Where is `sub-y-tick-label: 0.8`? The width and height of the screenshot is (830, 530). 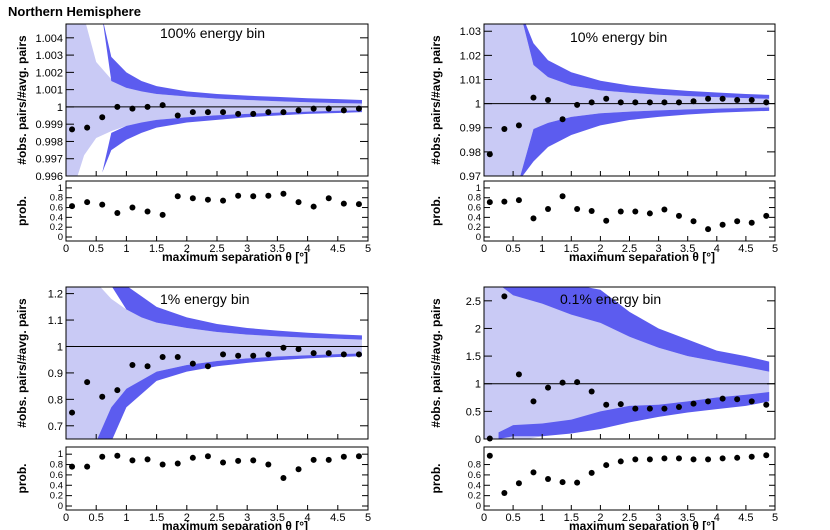
sub-y-tick-label: 0.8 is located at coordinates (474, 198).